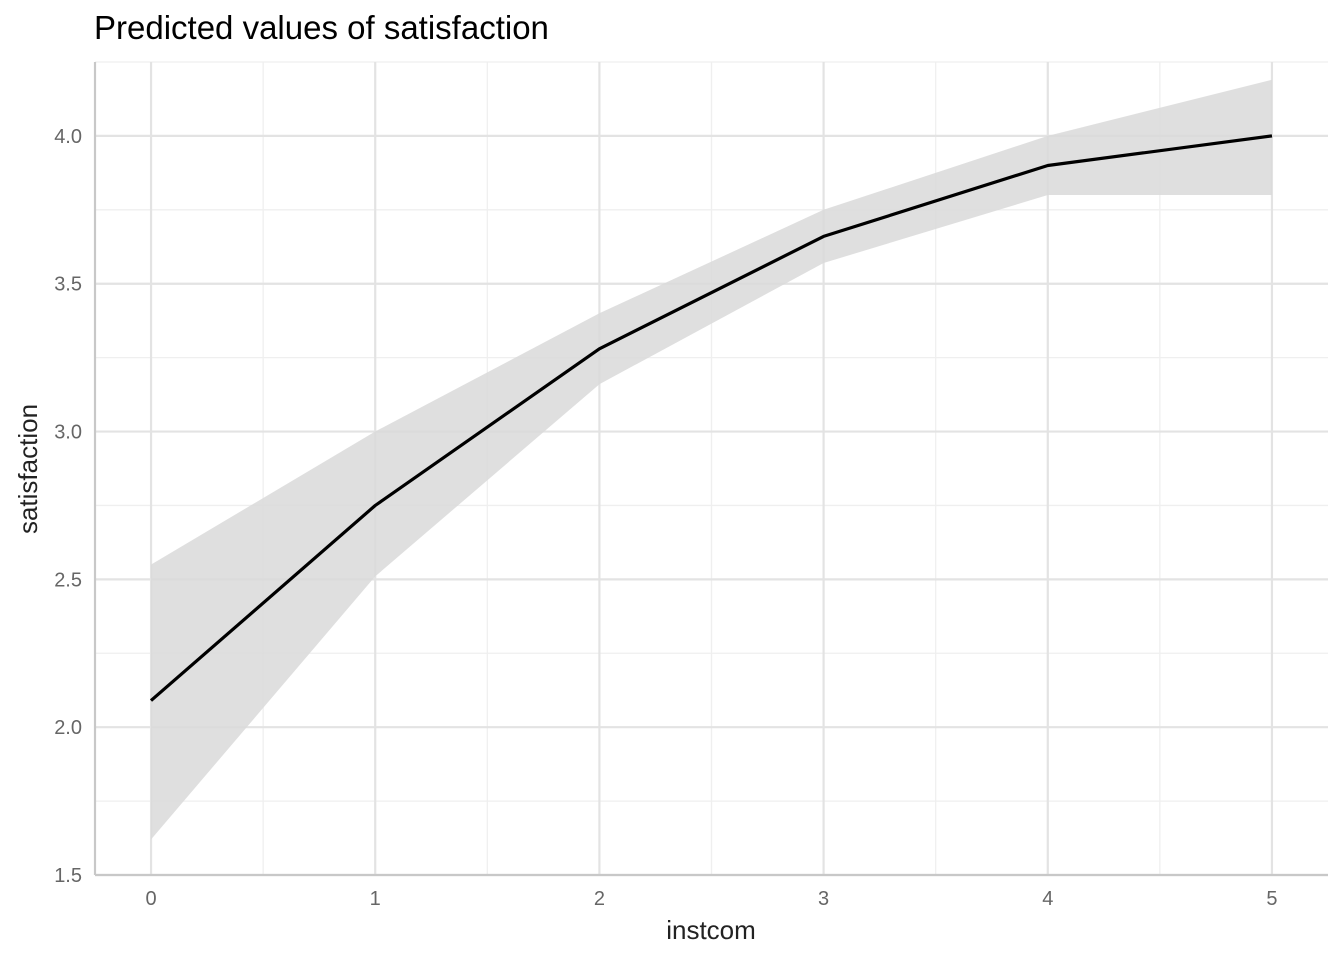 Image resolution: width=1344 pixels, height=960 pixels. What do you see at coordinates (711, 899) in the screenshot?
I see `x-tick-labels: 0 1 2 3 4 5` at bounding box center [711, 899].